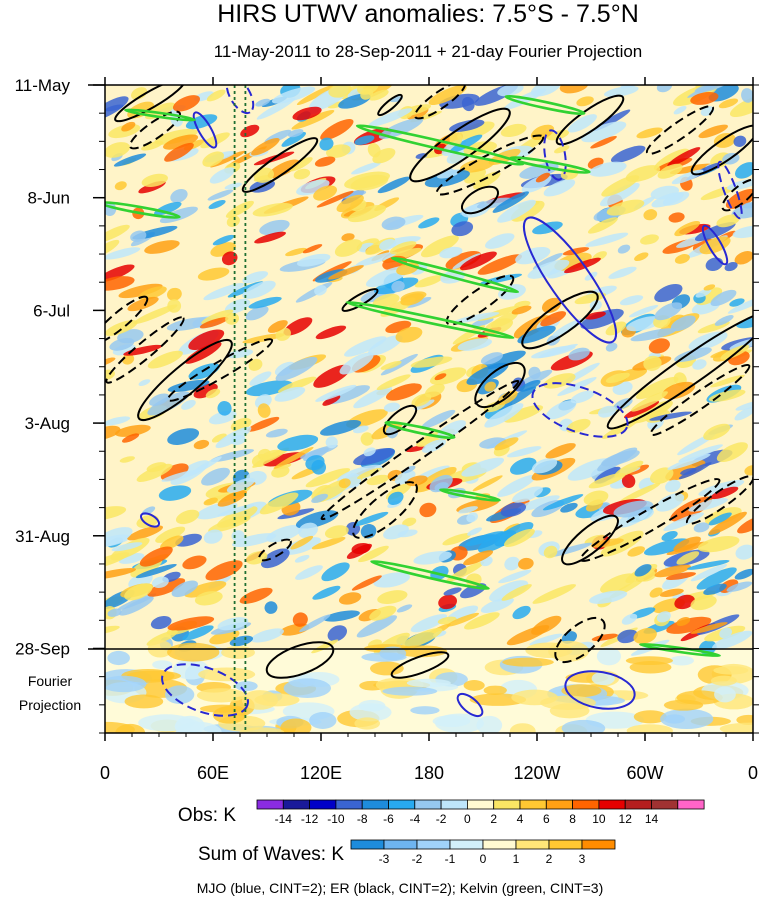  Describe the element at coordinates (652, 819) in the screenshot. I see `legend-level-label: 14` at that location.